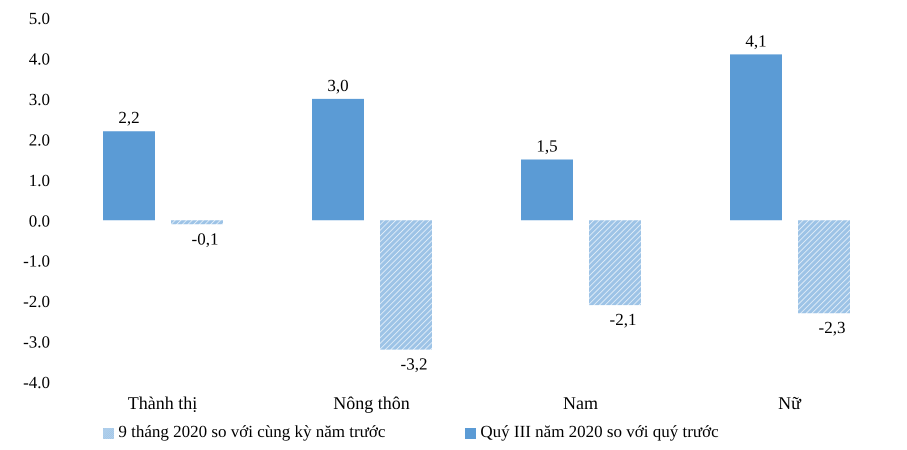 Image resolution: width=907 pixels, height=450 pixels. What do you see at coordinates (39, 220) in the screenshot?
I see `y-tick-label: 0.0` at bounding box center [39, 220].